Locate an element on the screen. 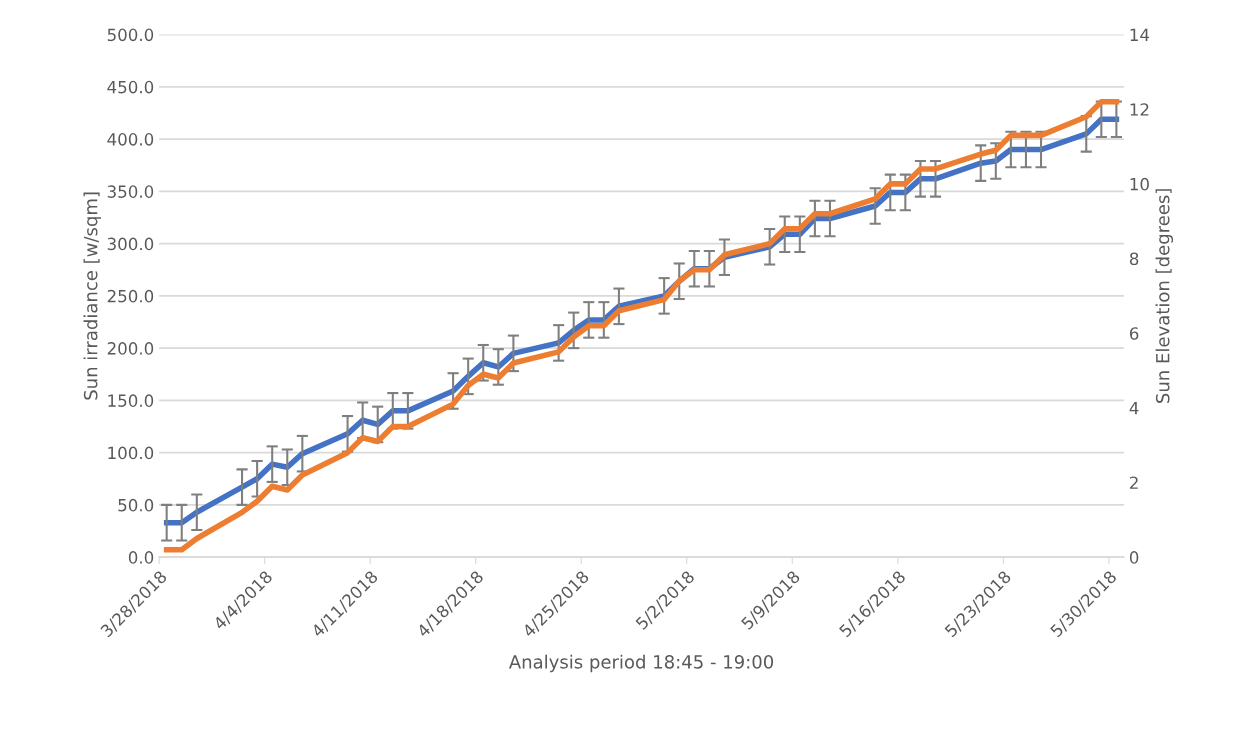  y2-tick-label: 14 is located at coordinates (1140, 34).